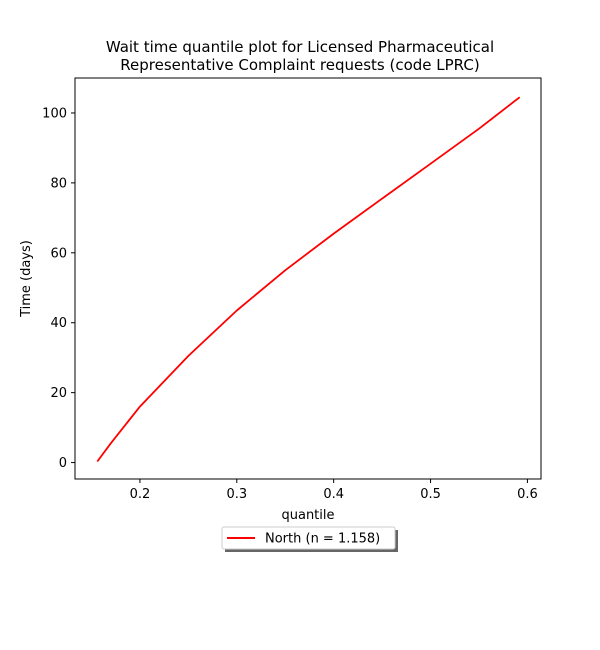 This screenshot has width=600, height=650. Describe the element at coordinates (58, 323) in the screenshot. I see `y-tick-label: 40` at that location.